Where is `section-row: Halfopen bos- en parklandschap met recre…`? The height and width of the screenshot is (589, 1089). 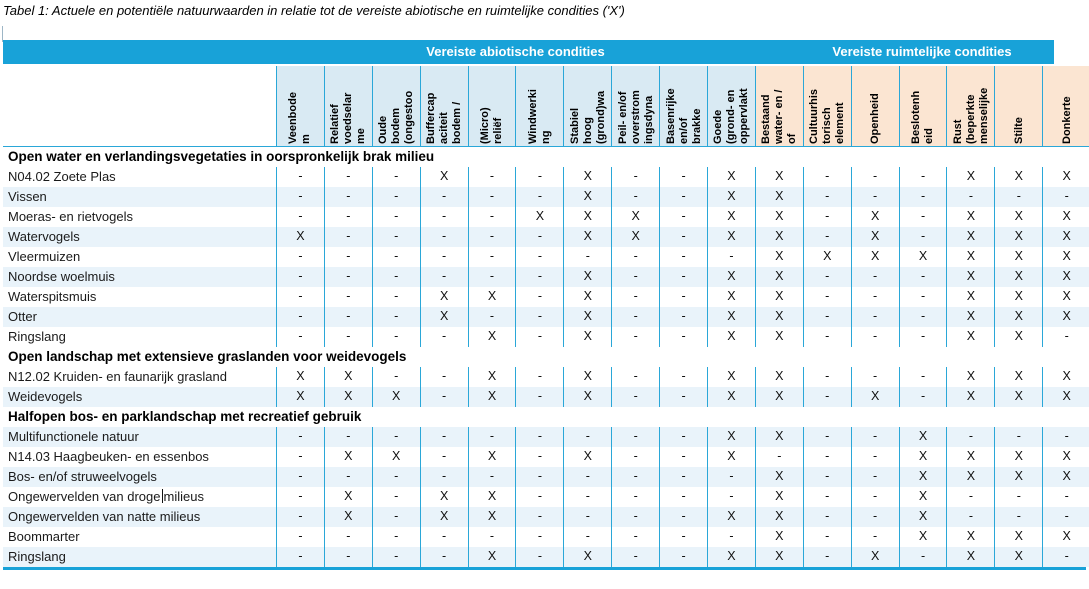 section-row: Halfopen bos- en parklandschap met recre… is located at coordinates (546, 417).